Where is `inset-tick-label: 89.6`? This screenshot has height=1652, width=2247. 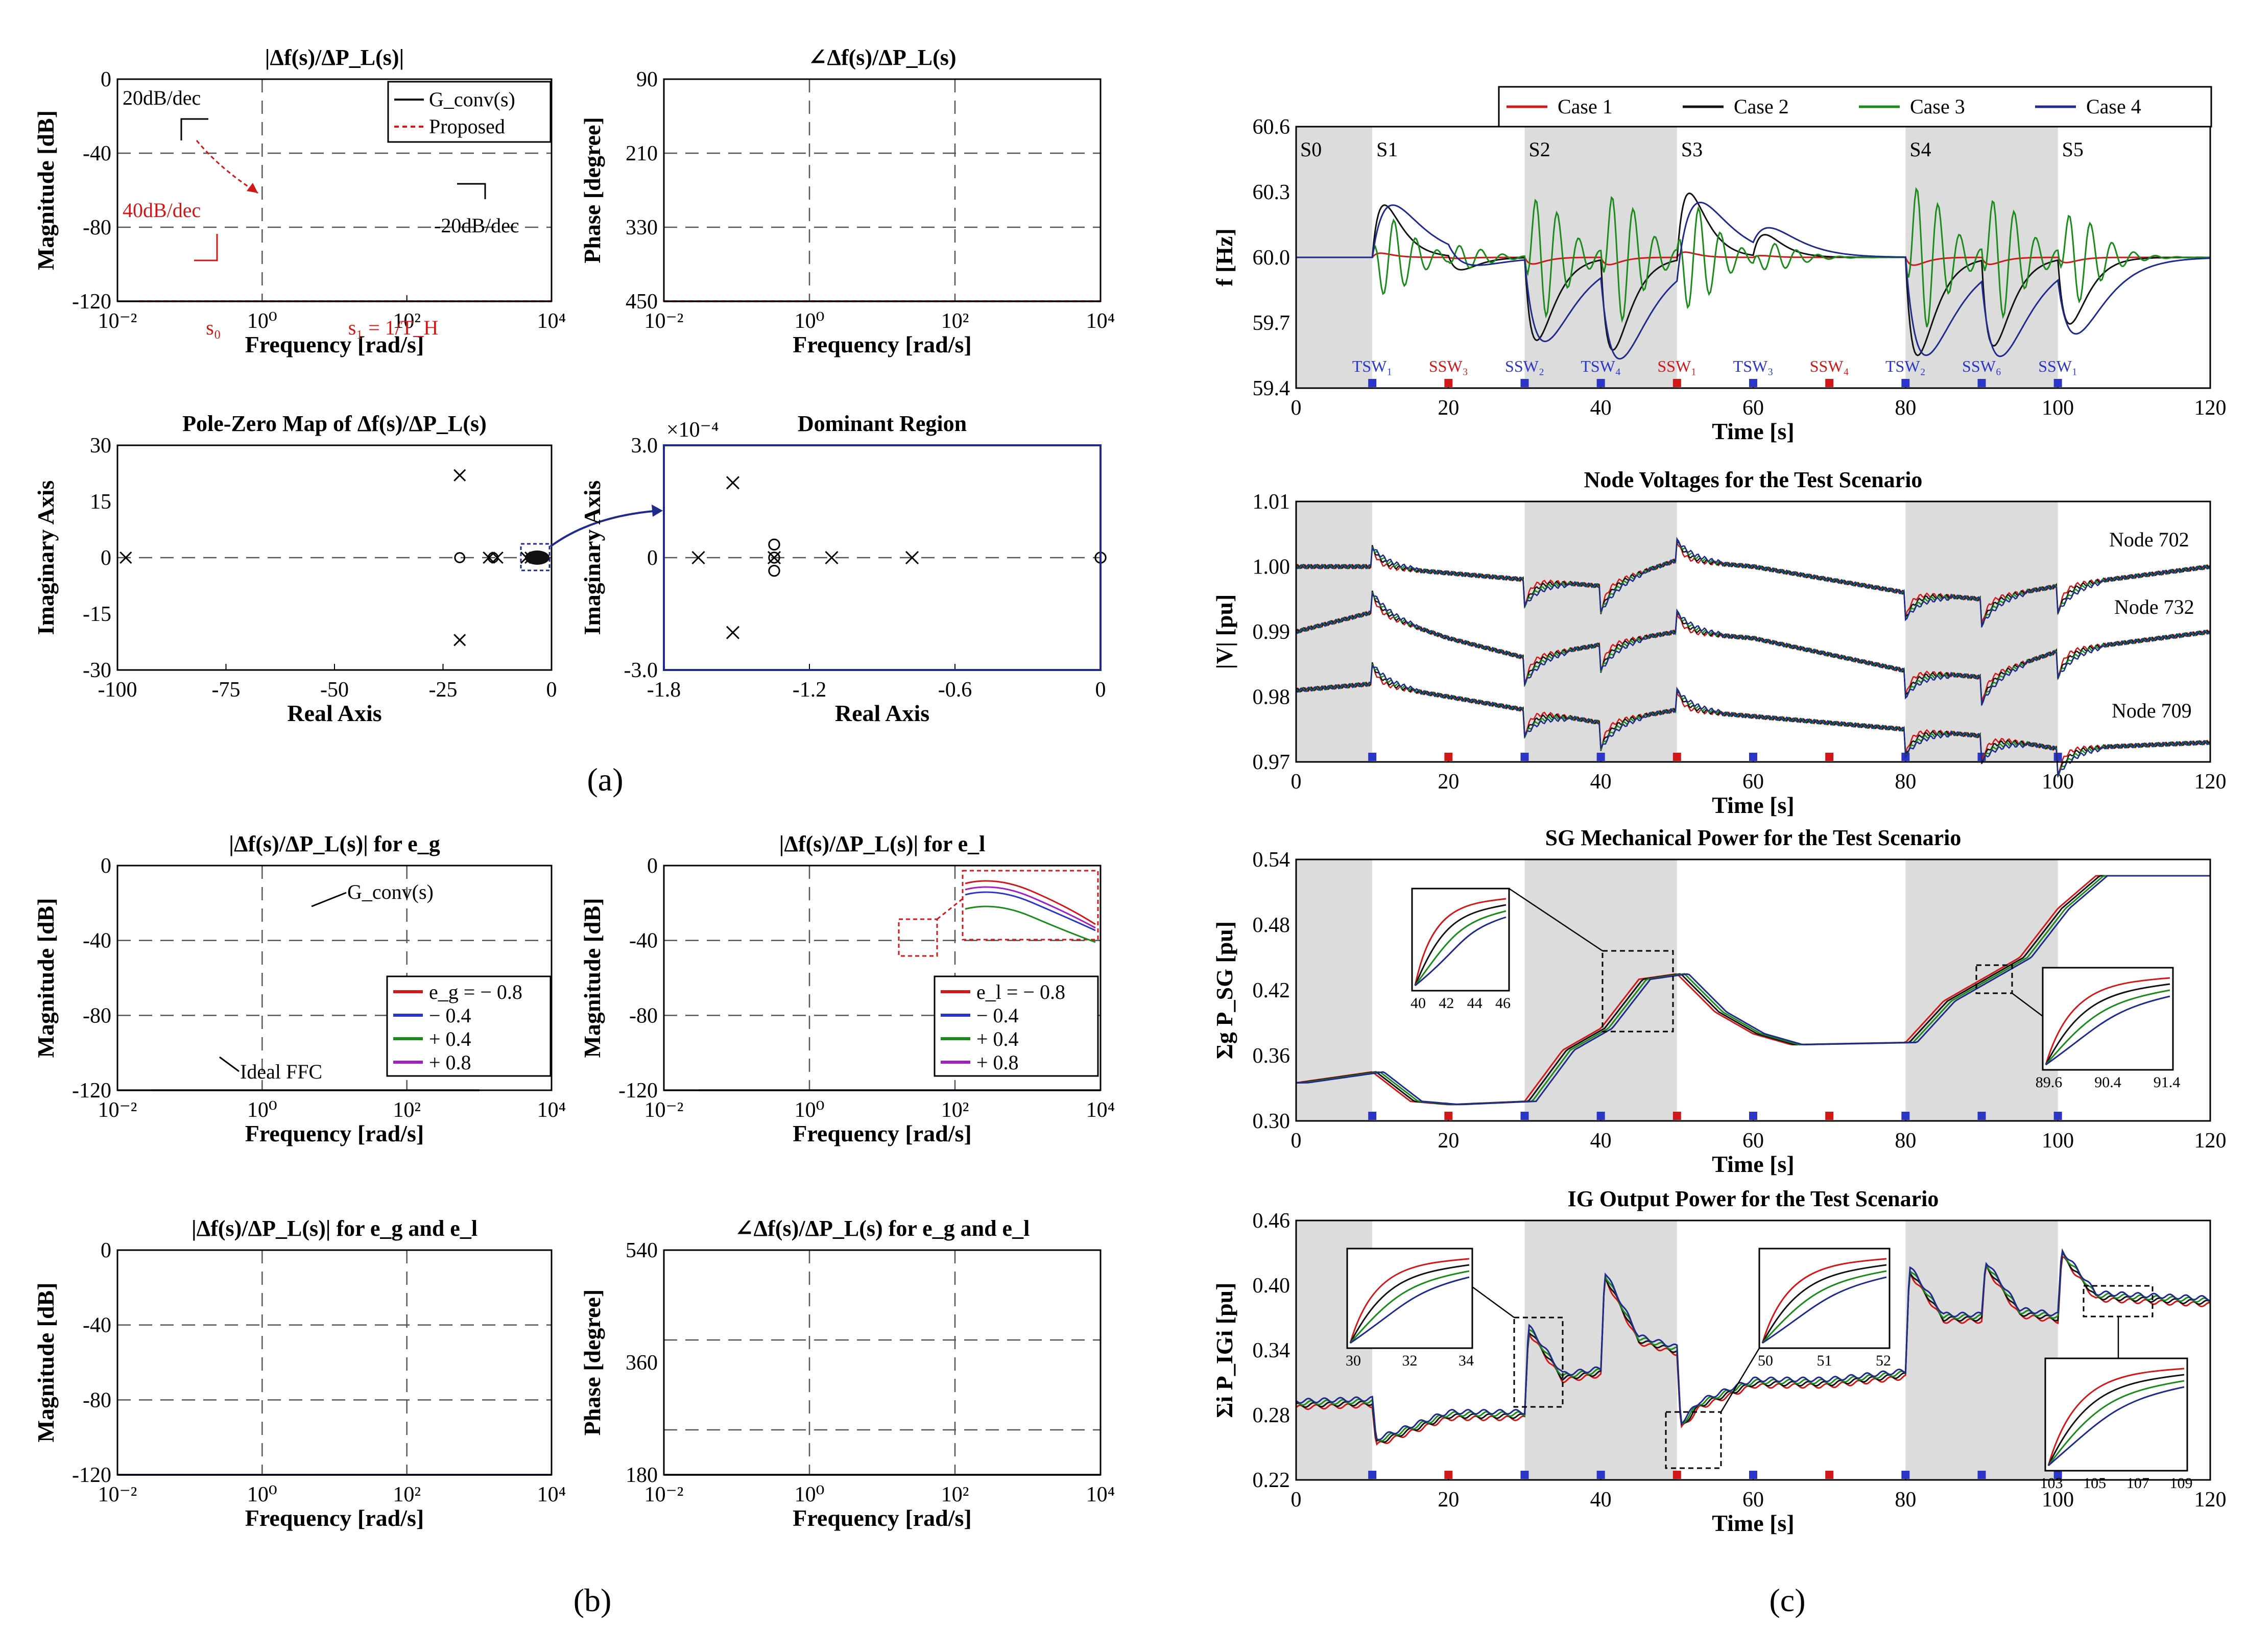
inset-tick-label: 89.6 is located at coordinates (2050, 1082).